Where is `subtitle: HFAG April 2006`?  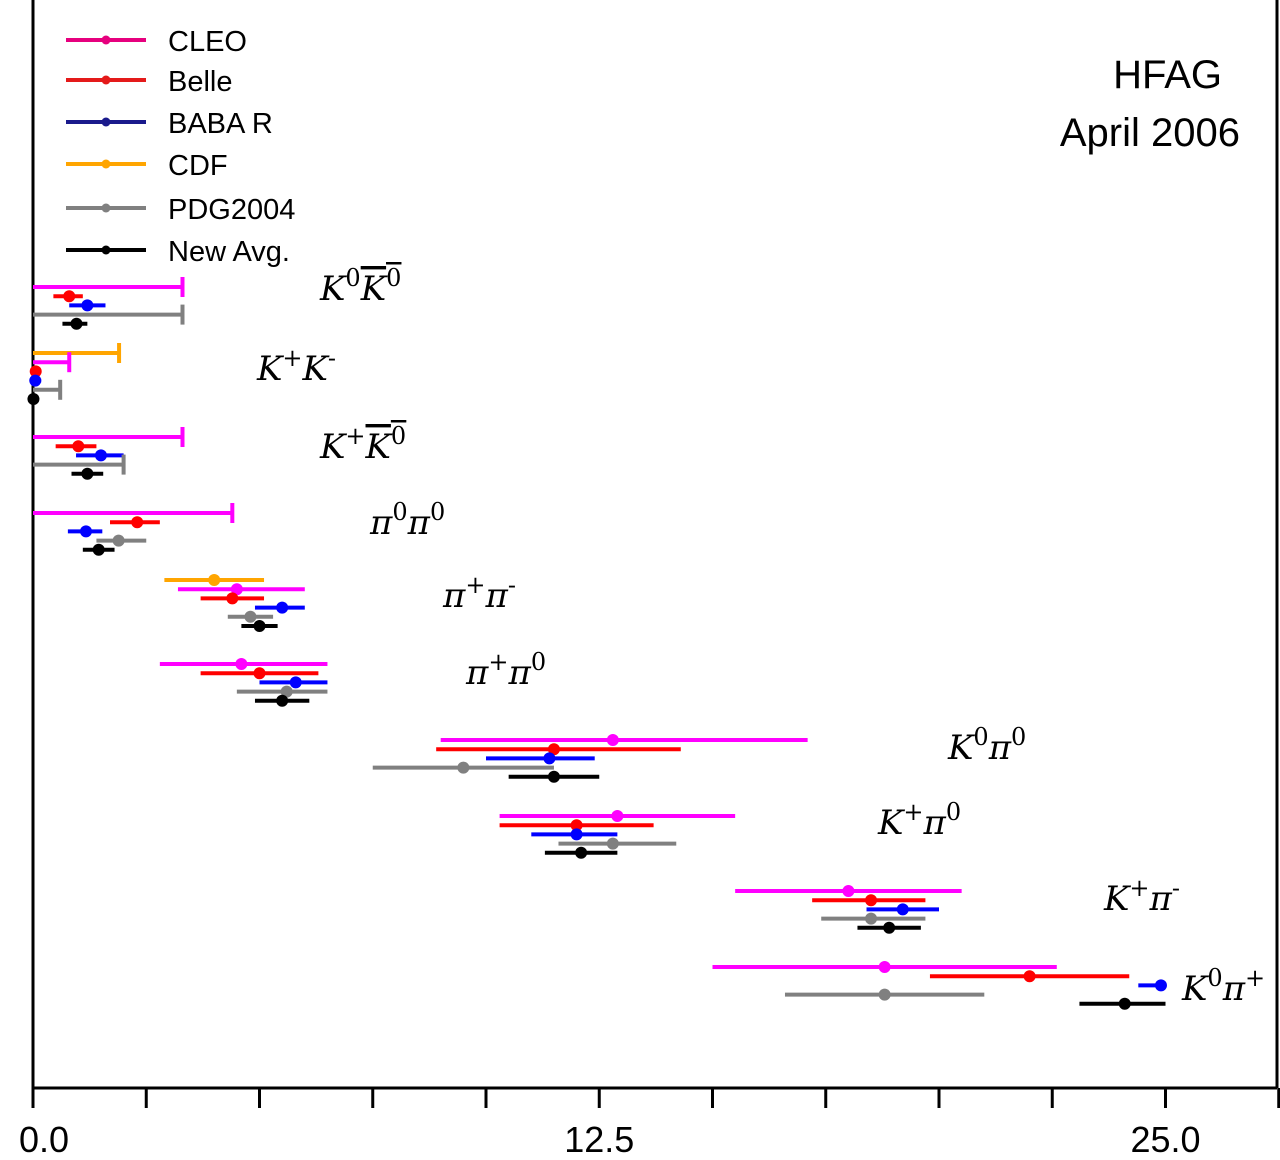
subtitle: HFAG April 2006 is located at coordinates (1150, 104).